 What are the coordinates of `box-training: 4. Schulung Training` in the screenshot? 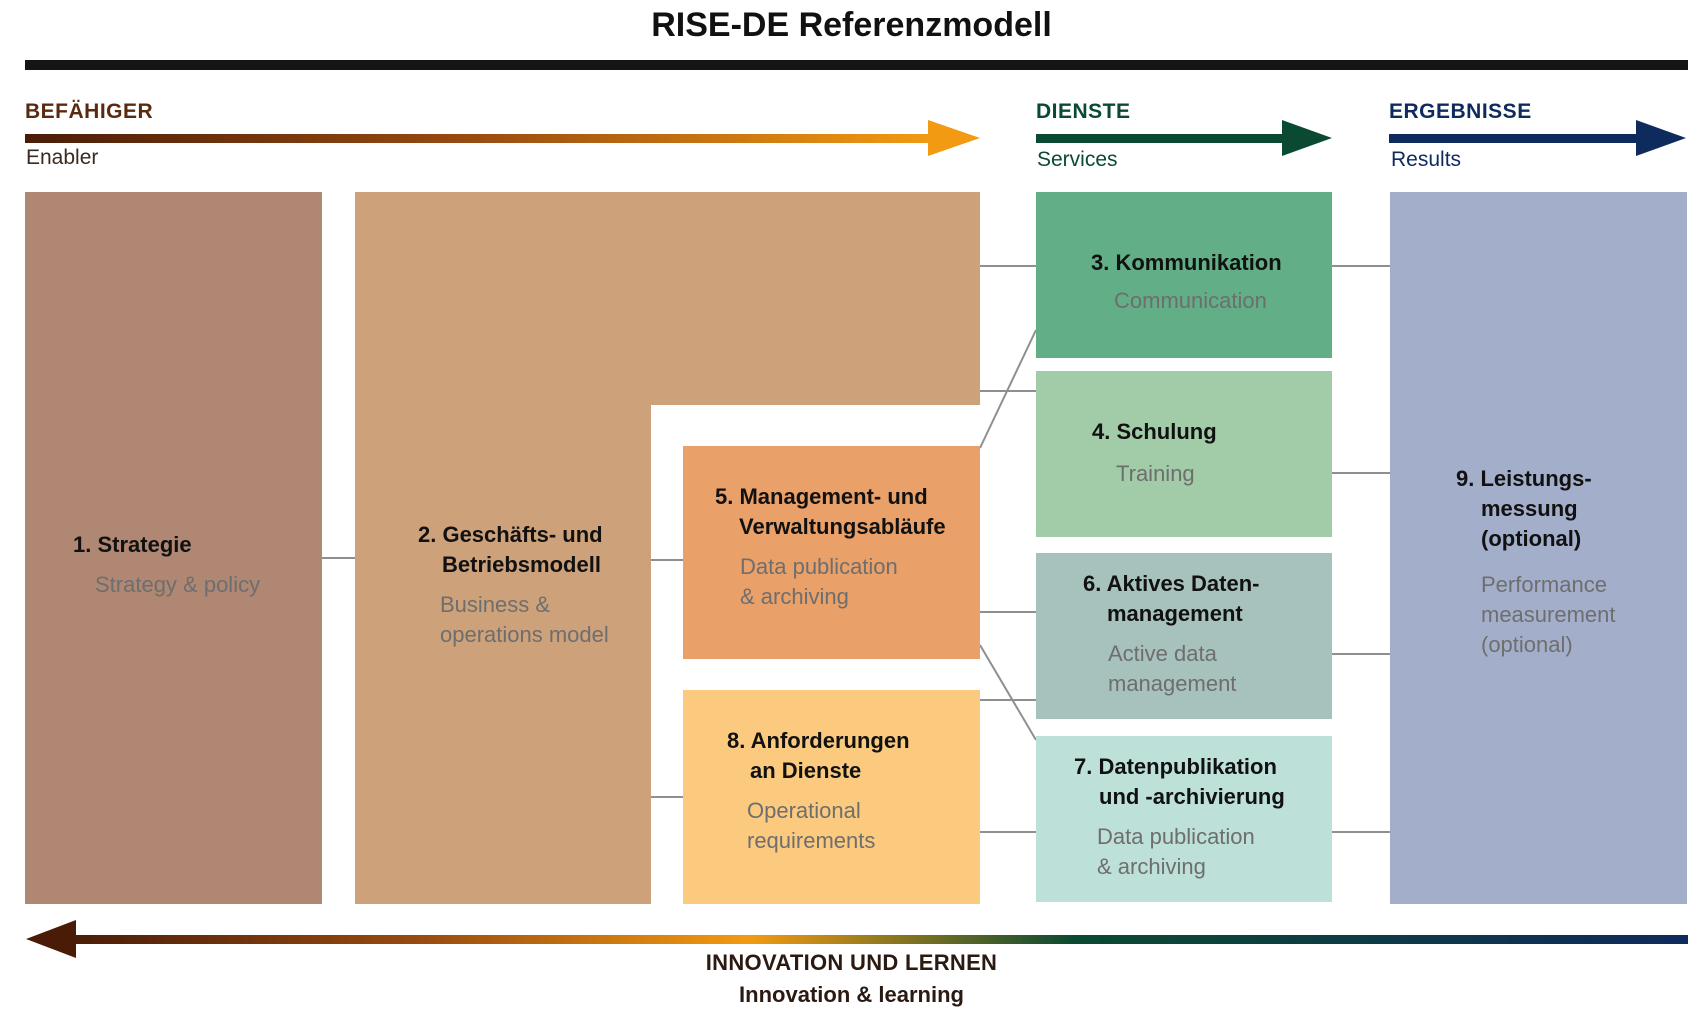 It's located at (1184, 454).